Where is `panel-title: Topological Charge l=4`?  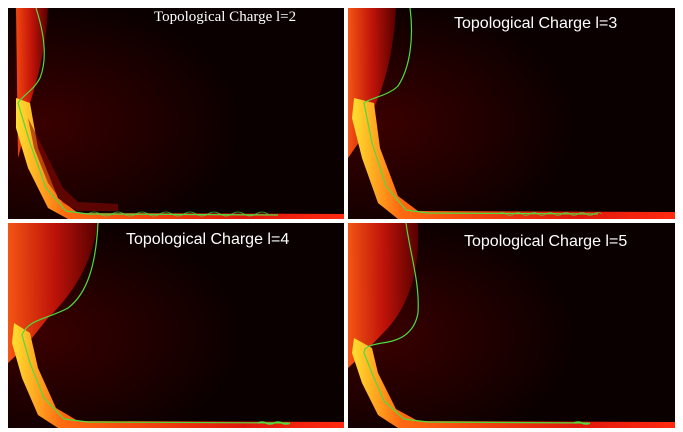 panel-title: Topological Charge l=4 is located at coordinates (208, 239).